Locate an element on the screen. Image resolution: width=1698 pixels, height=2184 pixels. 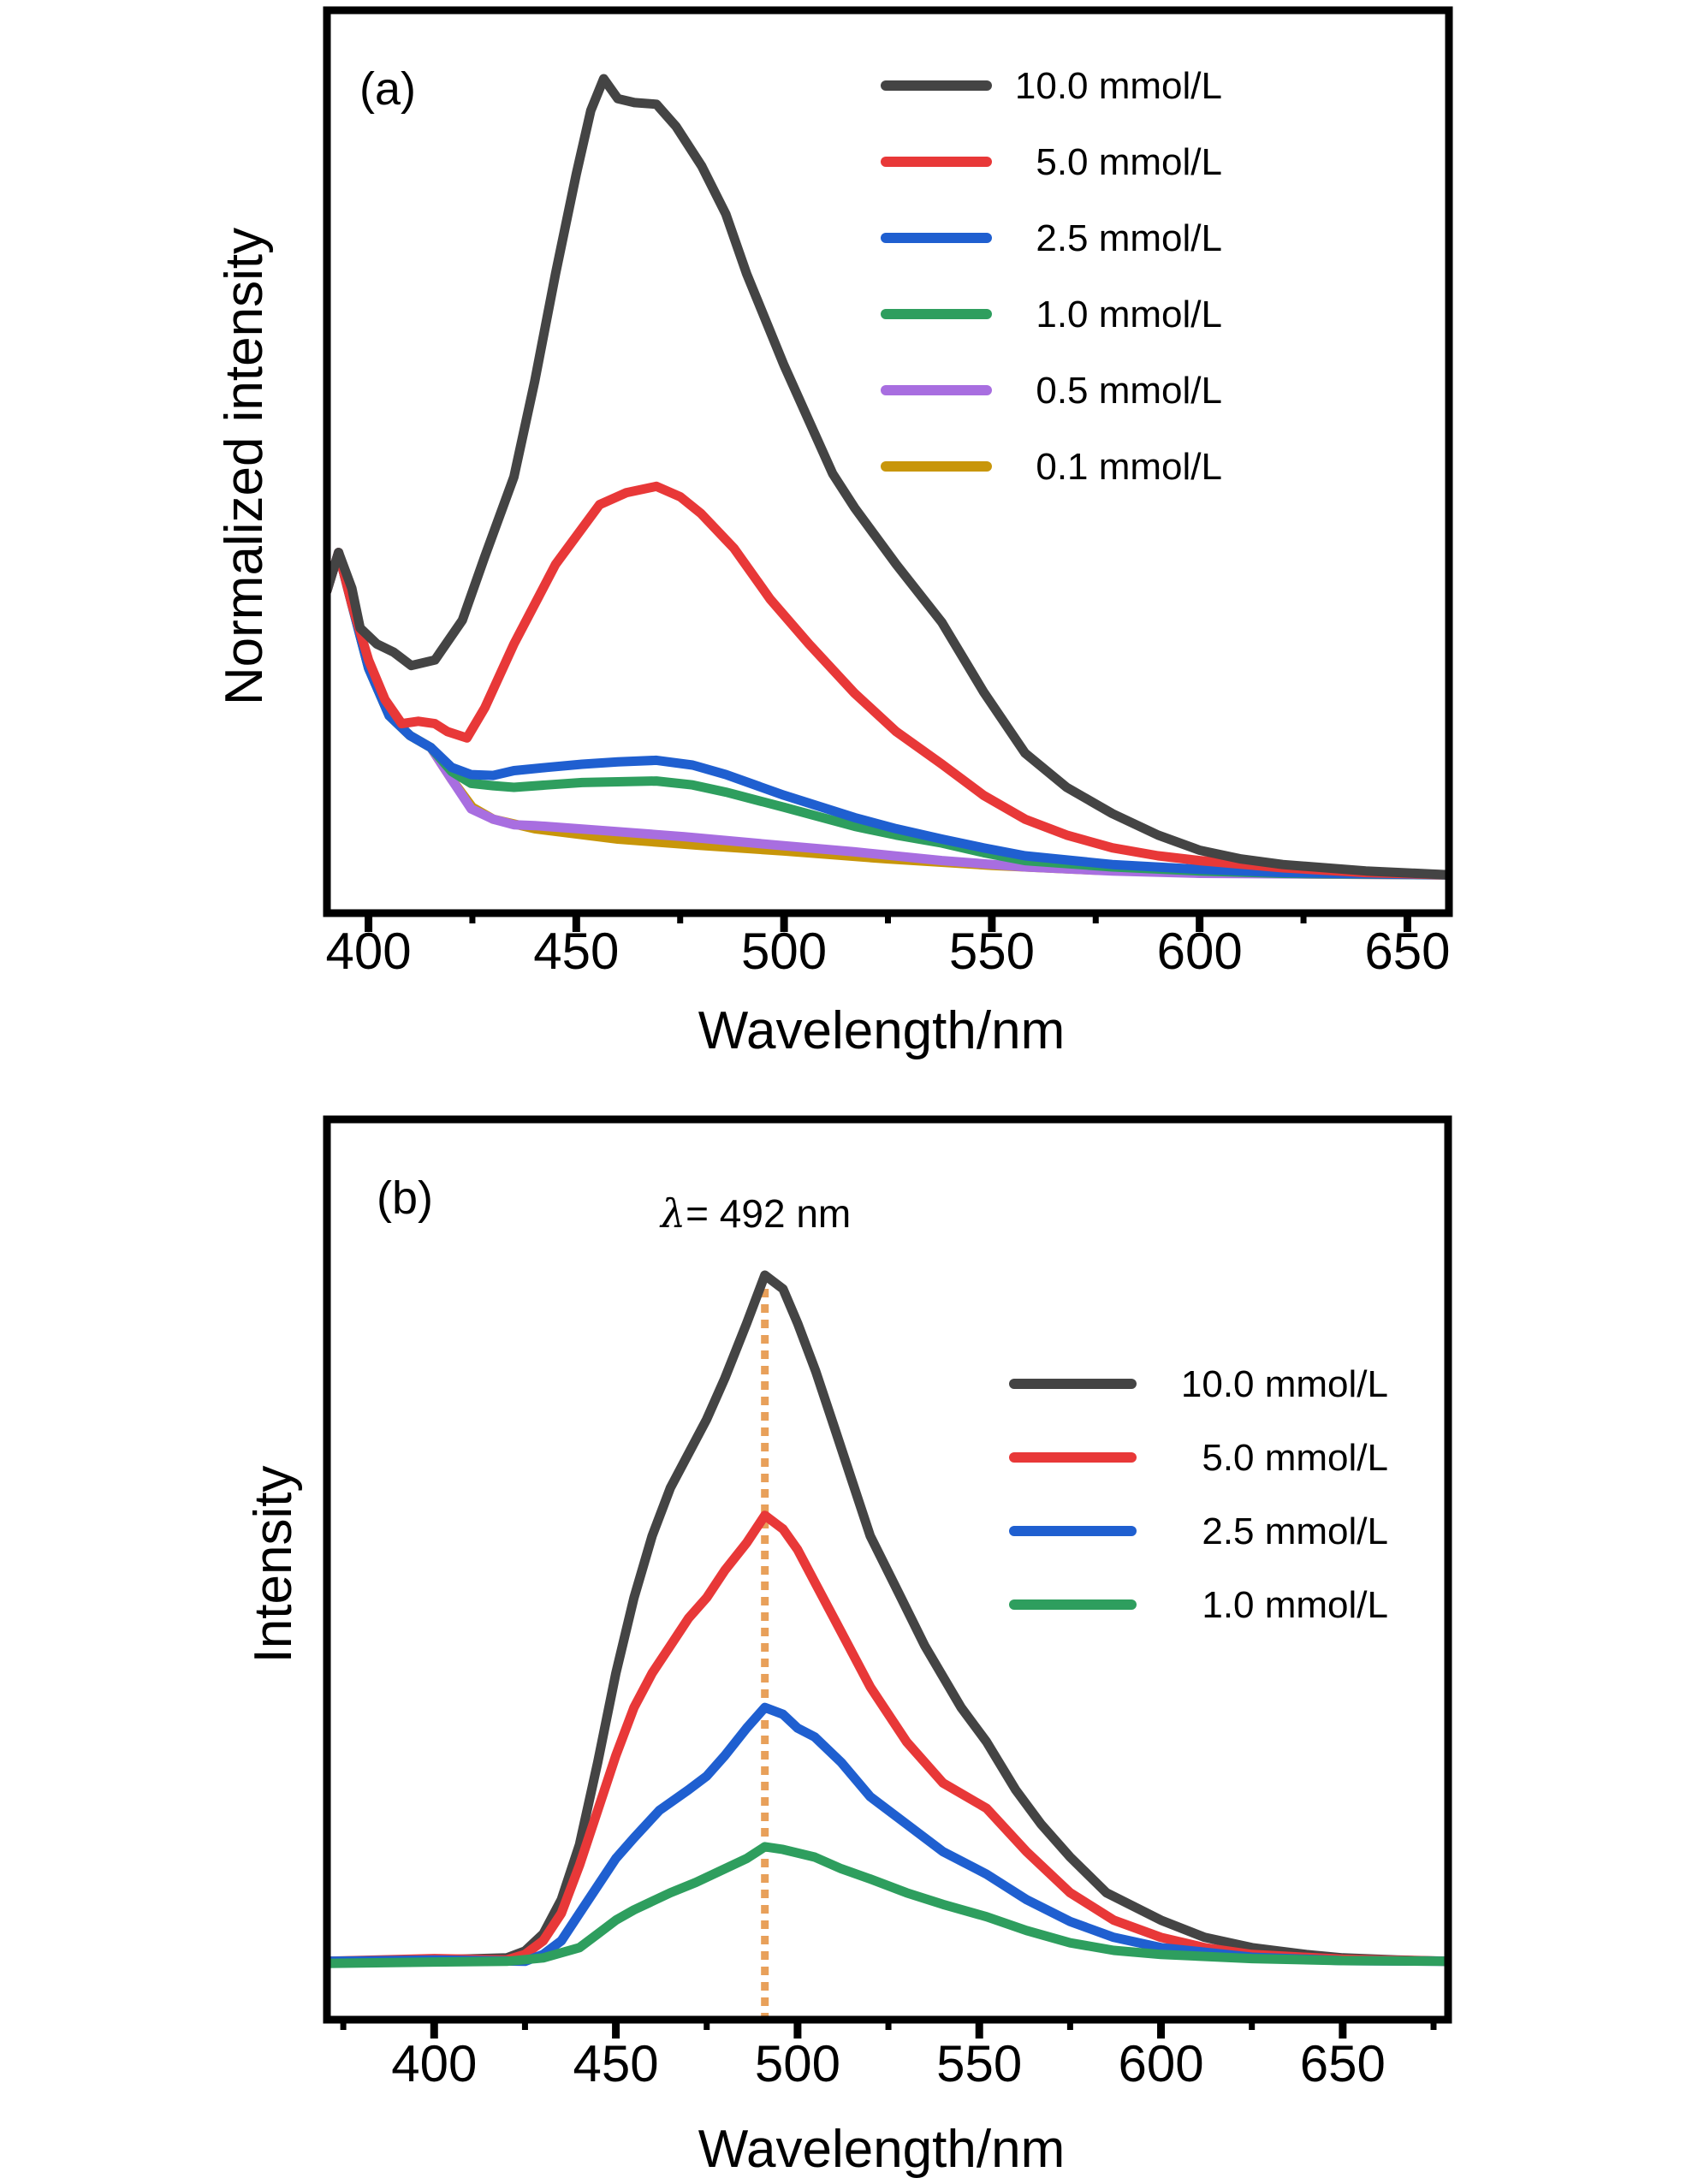
legend-item: 0.5 mmol/L is located at coordinates (1052, 391).